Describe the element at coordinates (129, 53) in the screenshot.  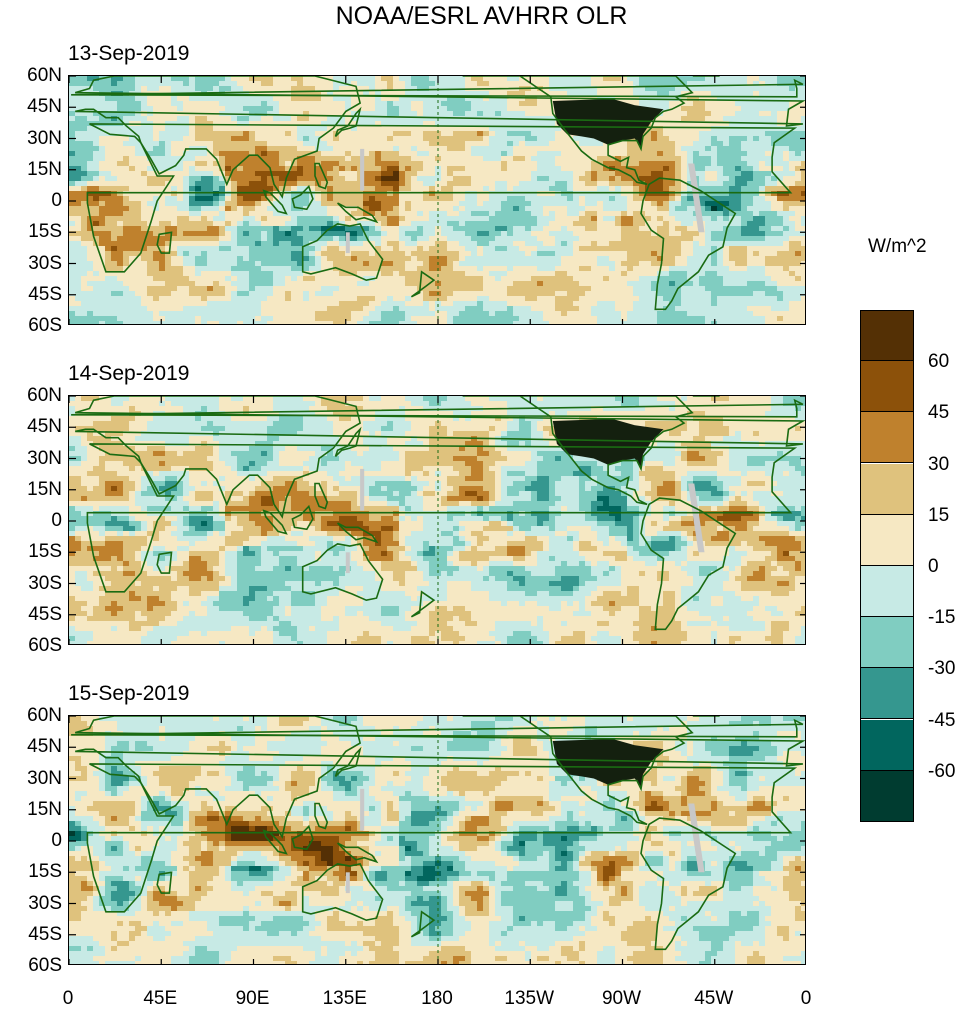
I see `panel-1-date: 13-Sep-2019` at that location.